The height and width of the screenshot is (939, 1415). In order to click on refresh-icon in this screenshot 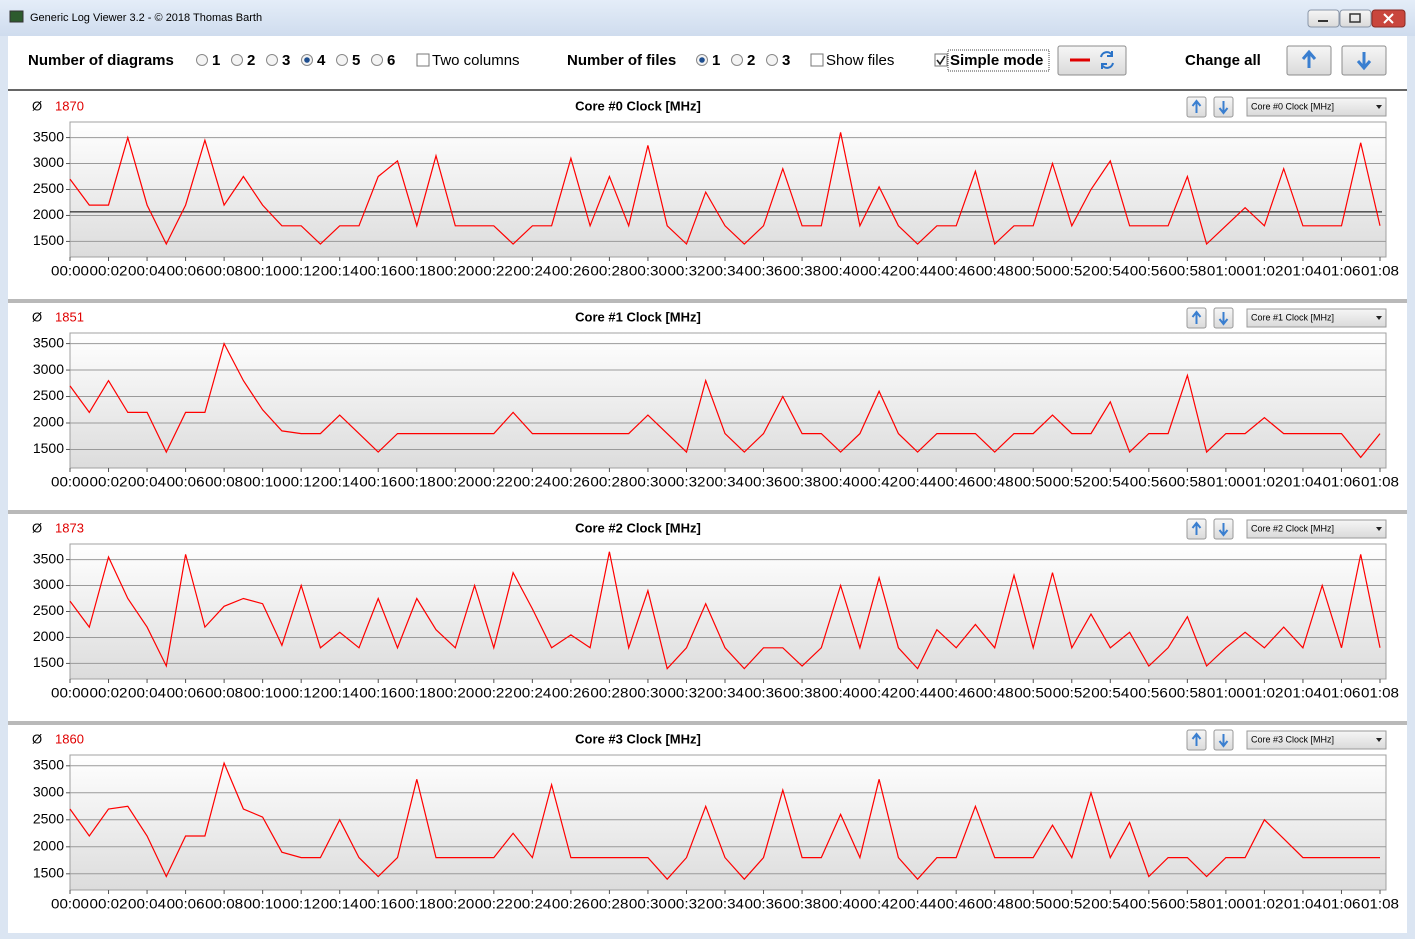, I will do `click(1107, 60)`.